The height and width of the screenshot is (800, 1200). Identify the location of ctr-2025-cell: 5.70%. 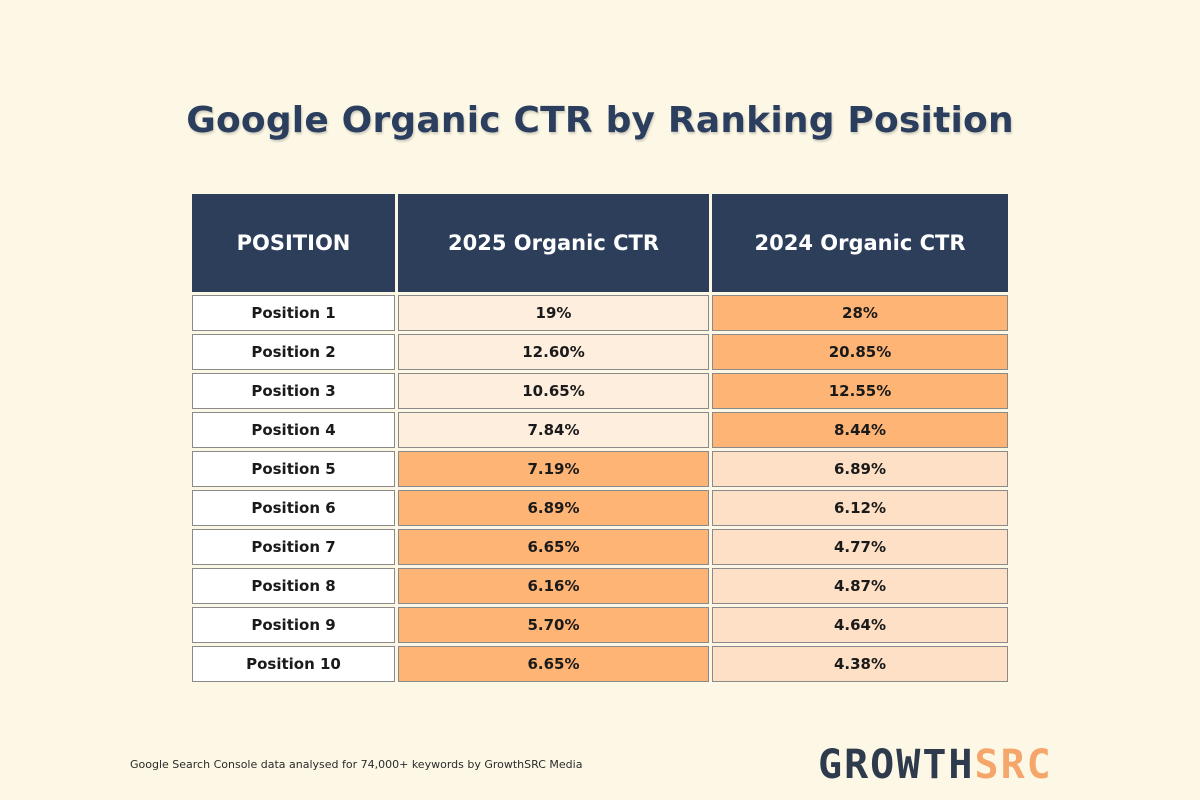
(553, 625).